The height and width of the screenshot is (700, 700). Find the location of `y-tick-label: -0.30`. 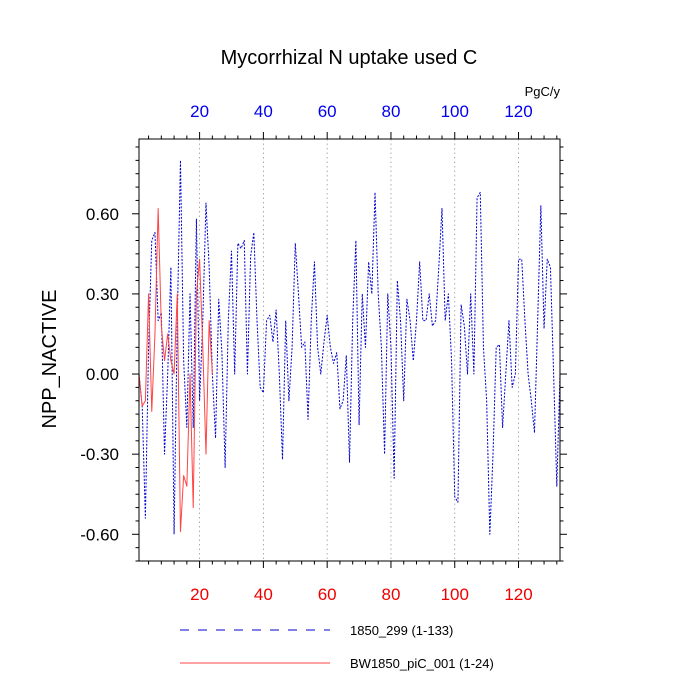

y-tick-label: -0.30 is located at coordinates (99, 454).